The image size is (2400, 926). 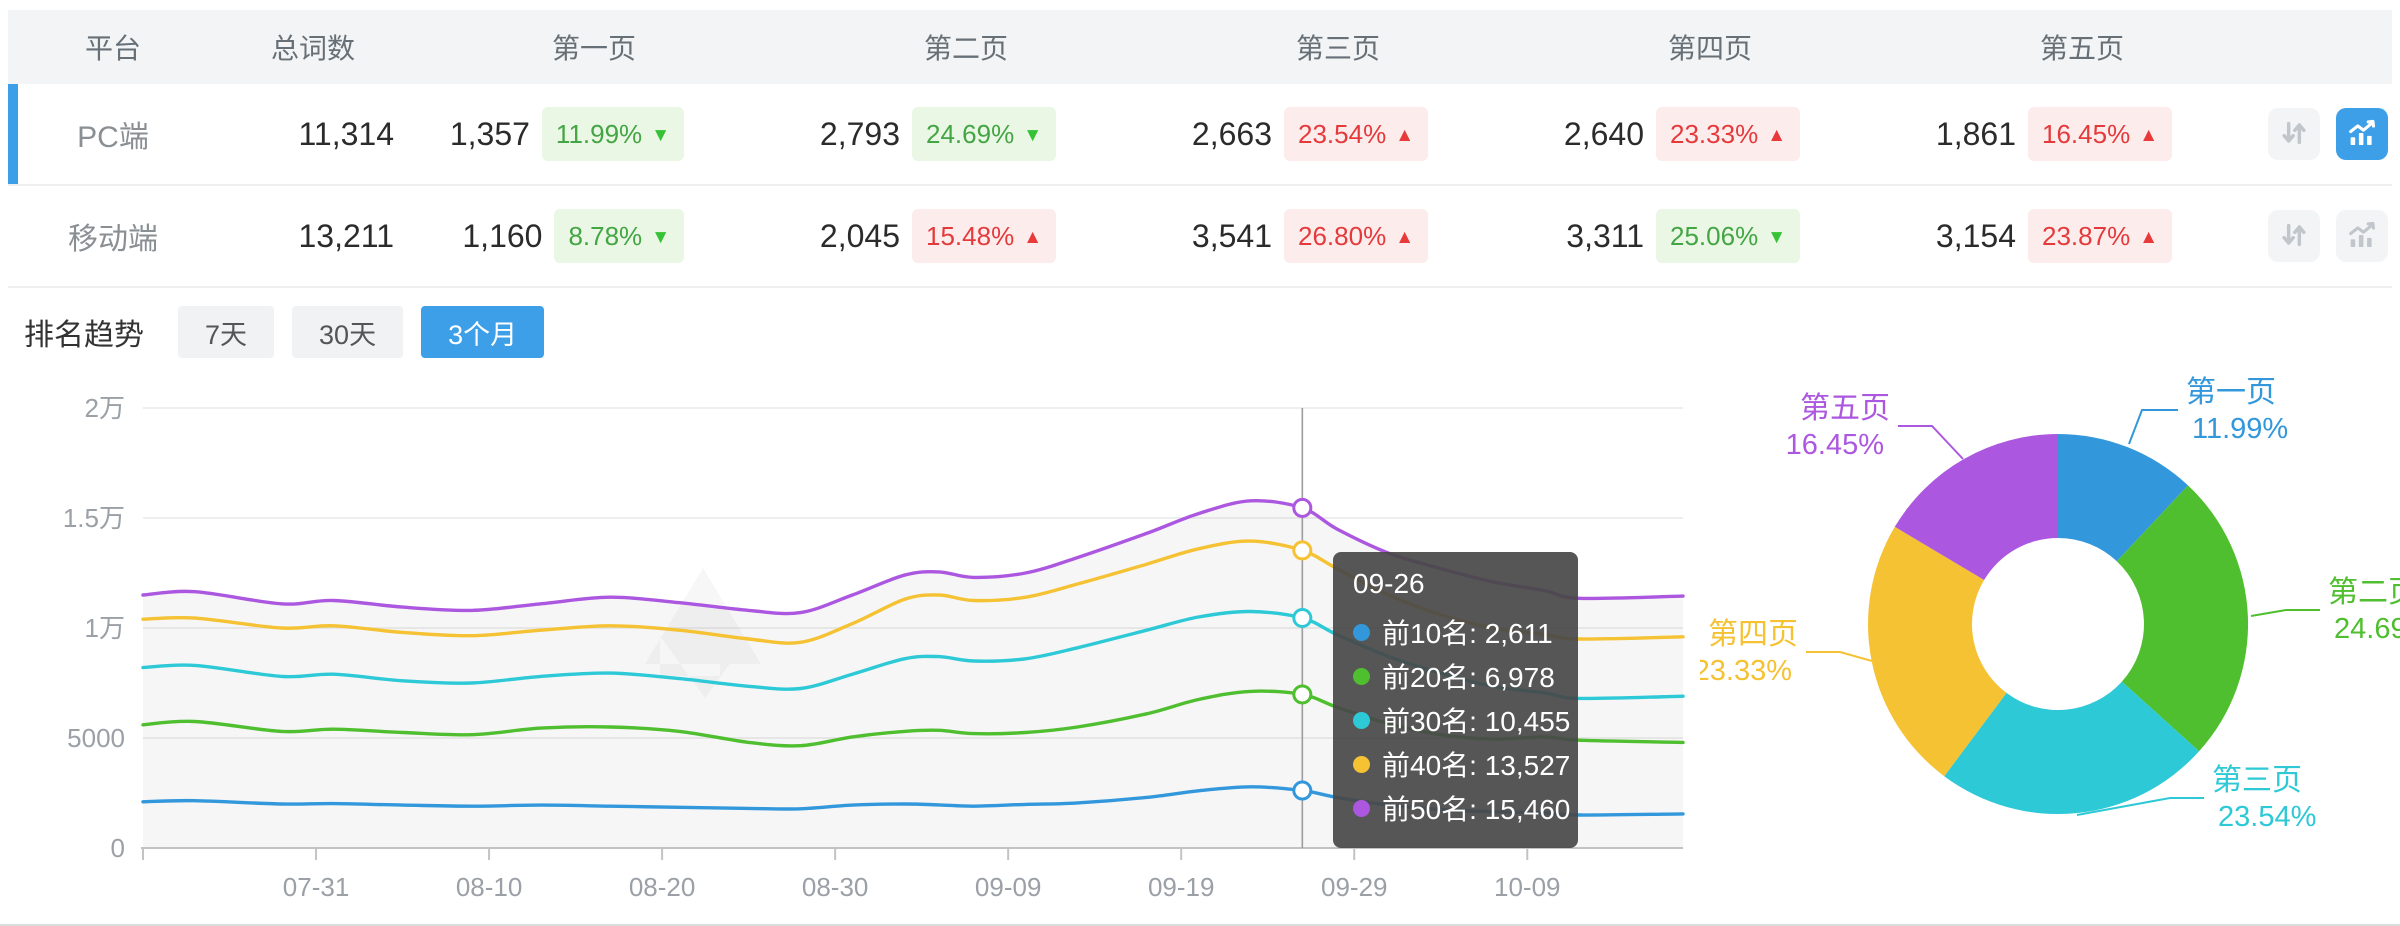 I want to click on page5-change-badge: 23.87% ▲, so click(x=2100, y=236).